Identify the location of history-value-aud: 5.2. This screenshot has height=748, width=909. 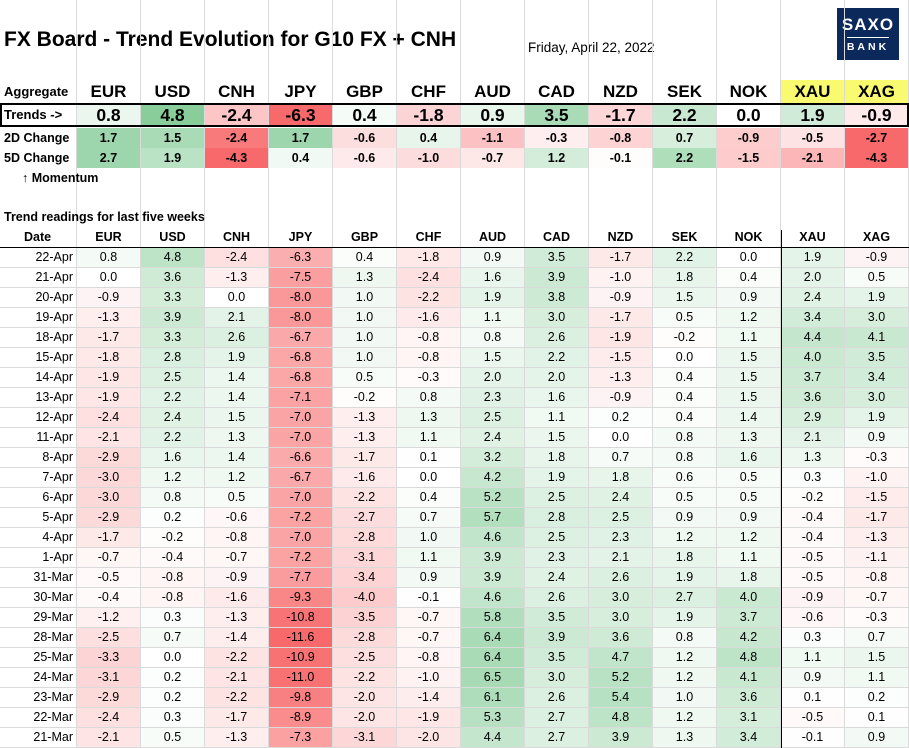
(492, 497).